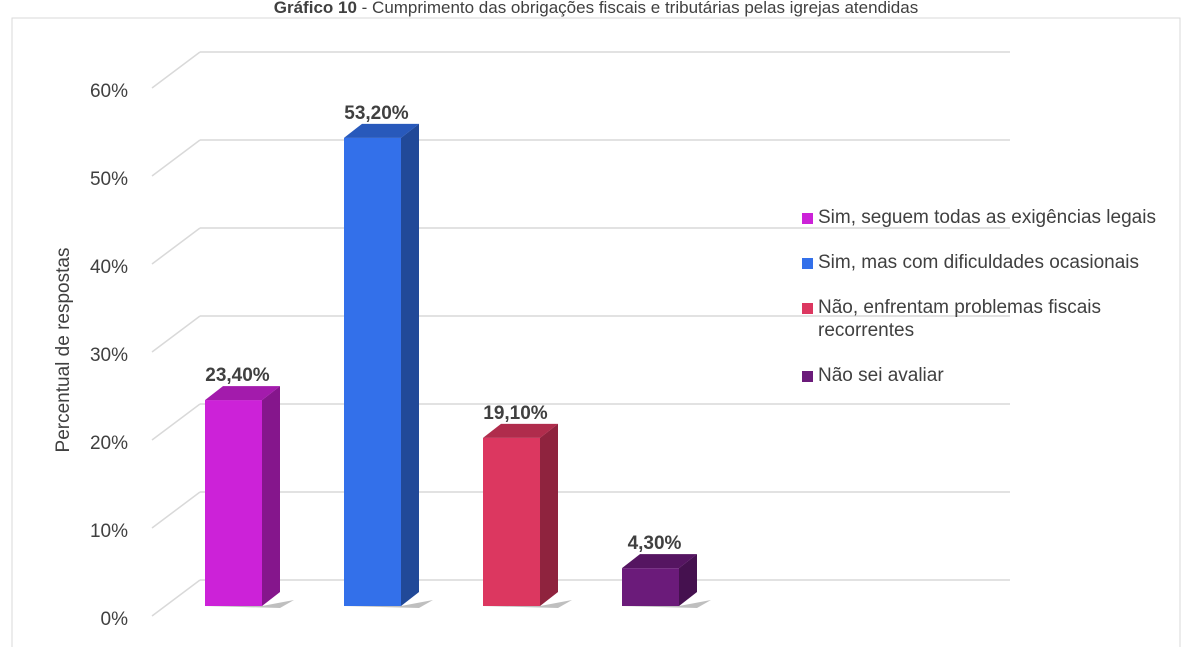 The width and height of the screenshot is (1192, 647). What do you see at coordinates (109, 443) in the screenshot?
I see `y-tick-label: 20%` at bounding box center [109, 443].